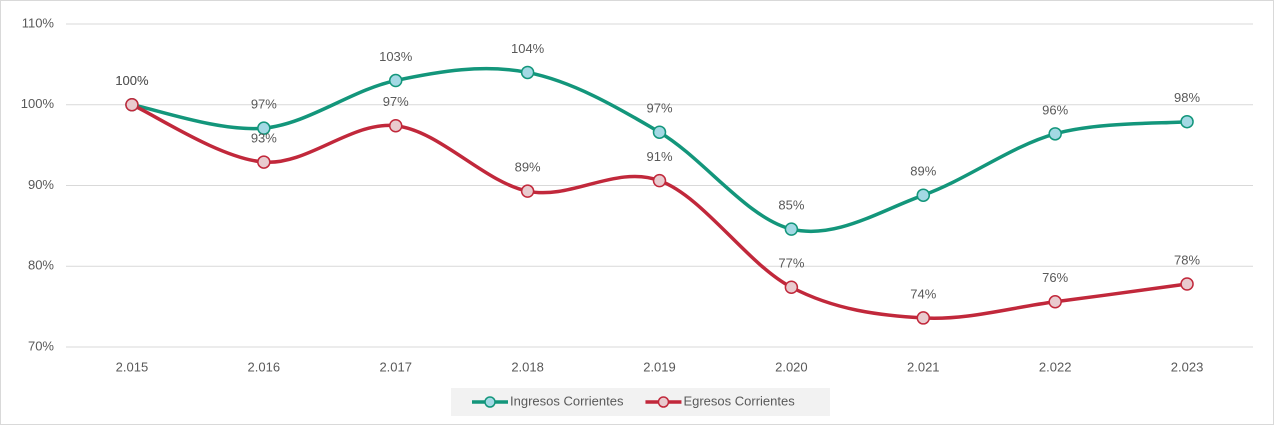  Describe the element at coordinates (38, 103) in the screenshot. I see `y-tick-label: 100%` at that location.